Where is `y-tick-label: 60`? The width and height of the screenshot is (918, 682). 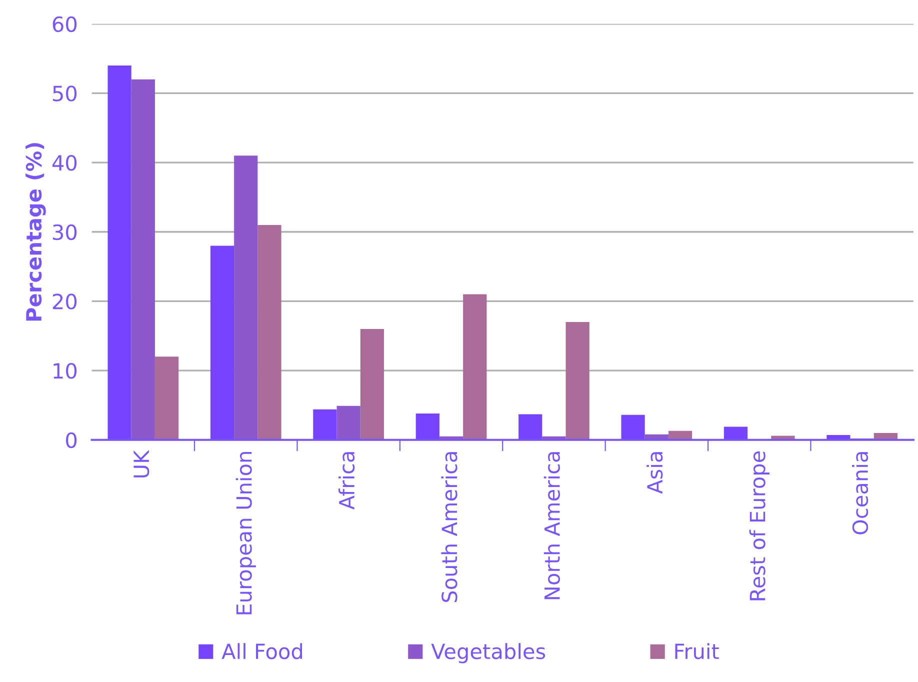
y-tick-label: 60 is located at coordinates (64, 24).